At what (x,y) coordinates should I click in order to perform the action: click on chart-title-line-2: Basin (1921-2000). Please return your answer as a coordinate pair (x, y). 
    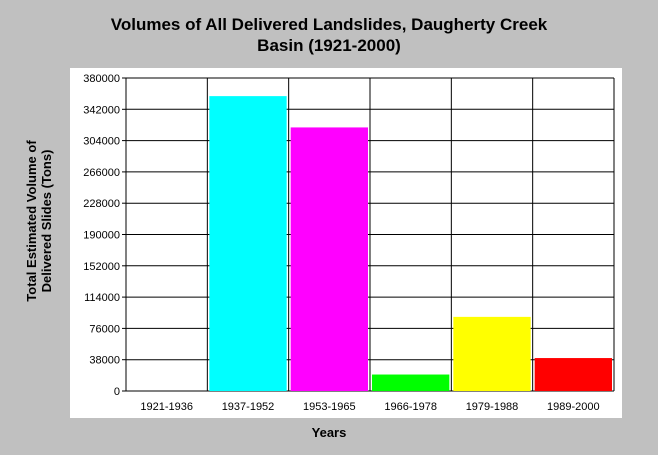
    Looking at the image, I should click on (329, 45).